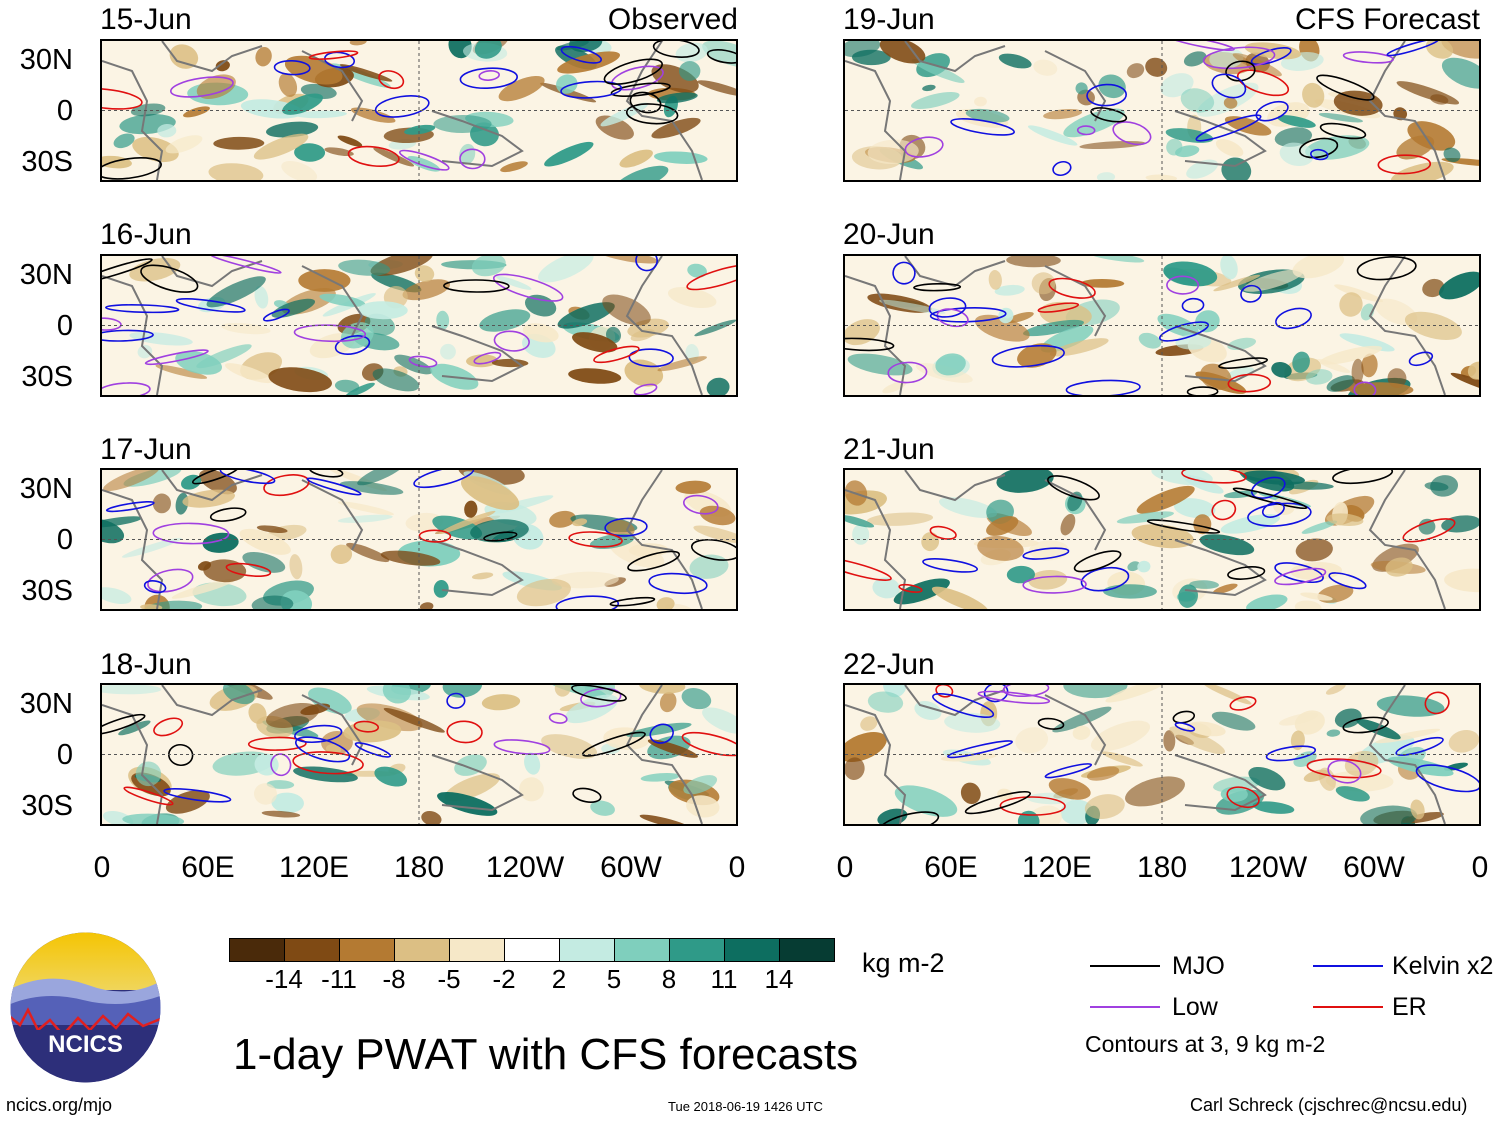  What do you see at coordinates (59, 1105) in the screenshot?
I see `footer-url: ncics.org/mjo` at bounding box center [59, 1105].